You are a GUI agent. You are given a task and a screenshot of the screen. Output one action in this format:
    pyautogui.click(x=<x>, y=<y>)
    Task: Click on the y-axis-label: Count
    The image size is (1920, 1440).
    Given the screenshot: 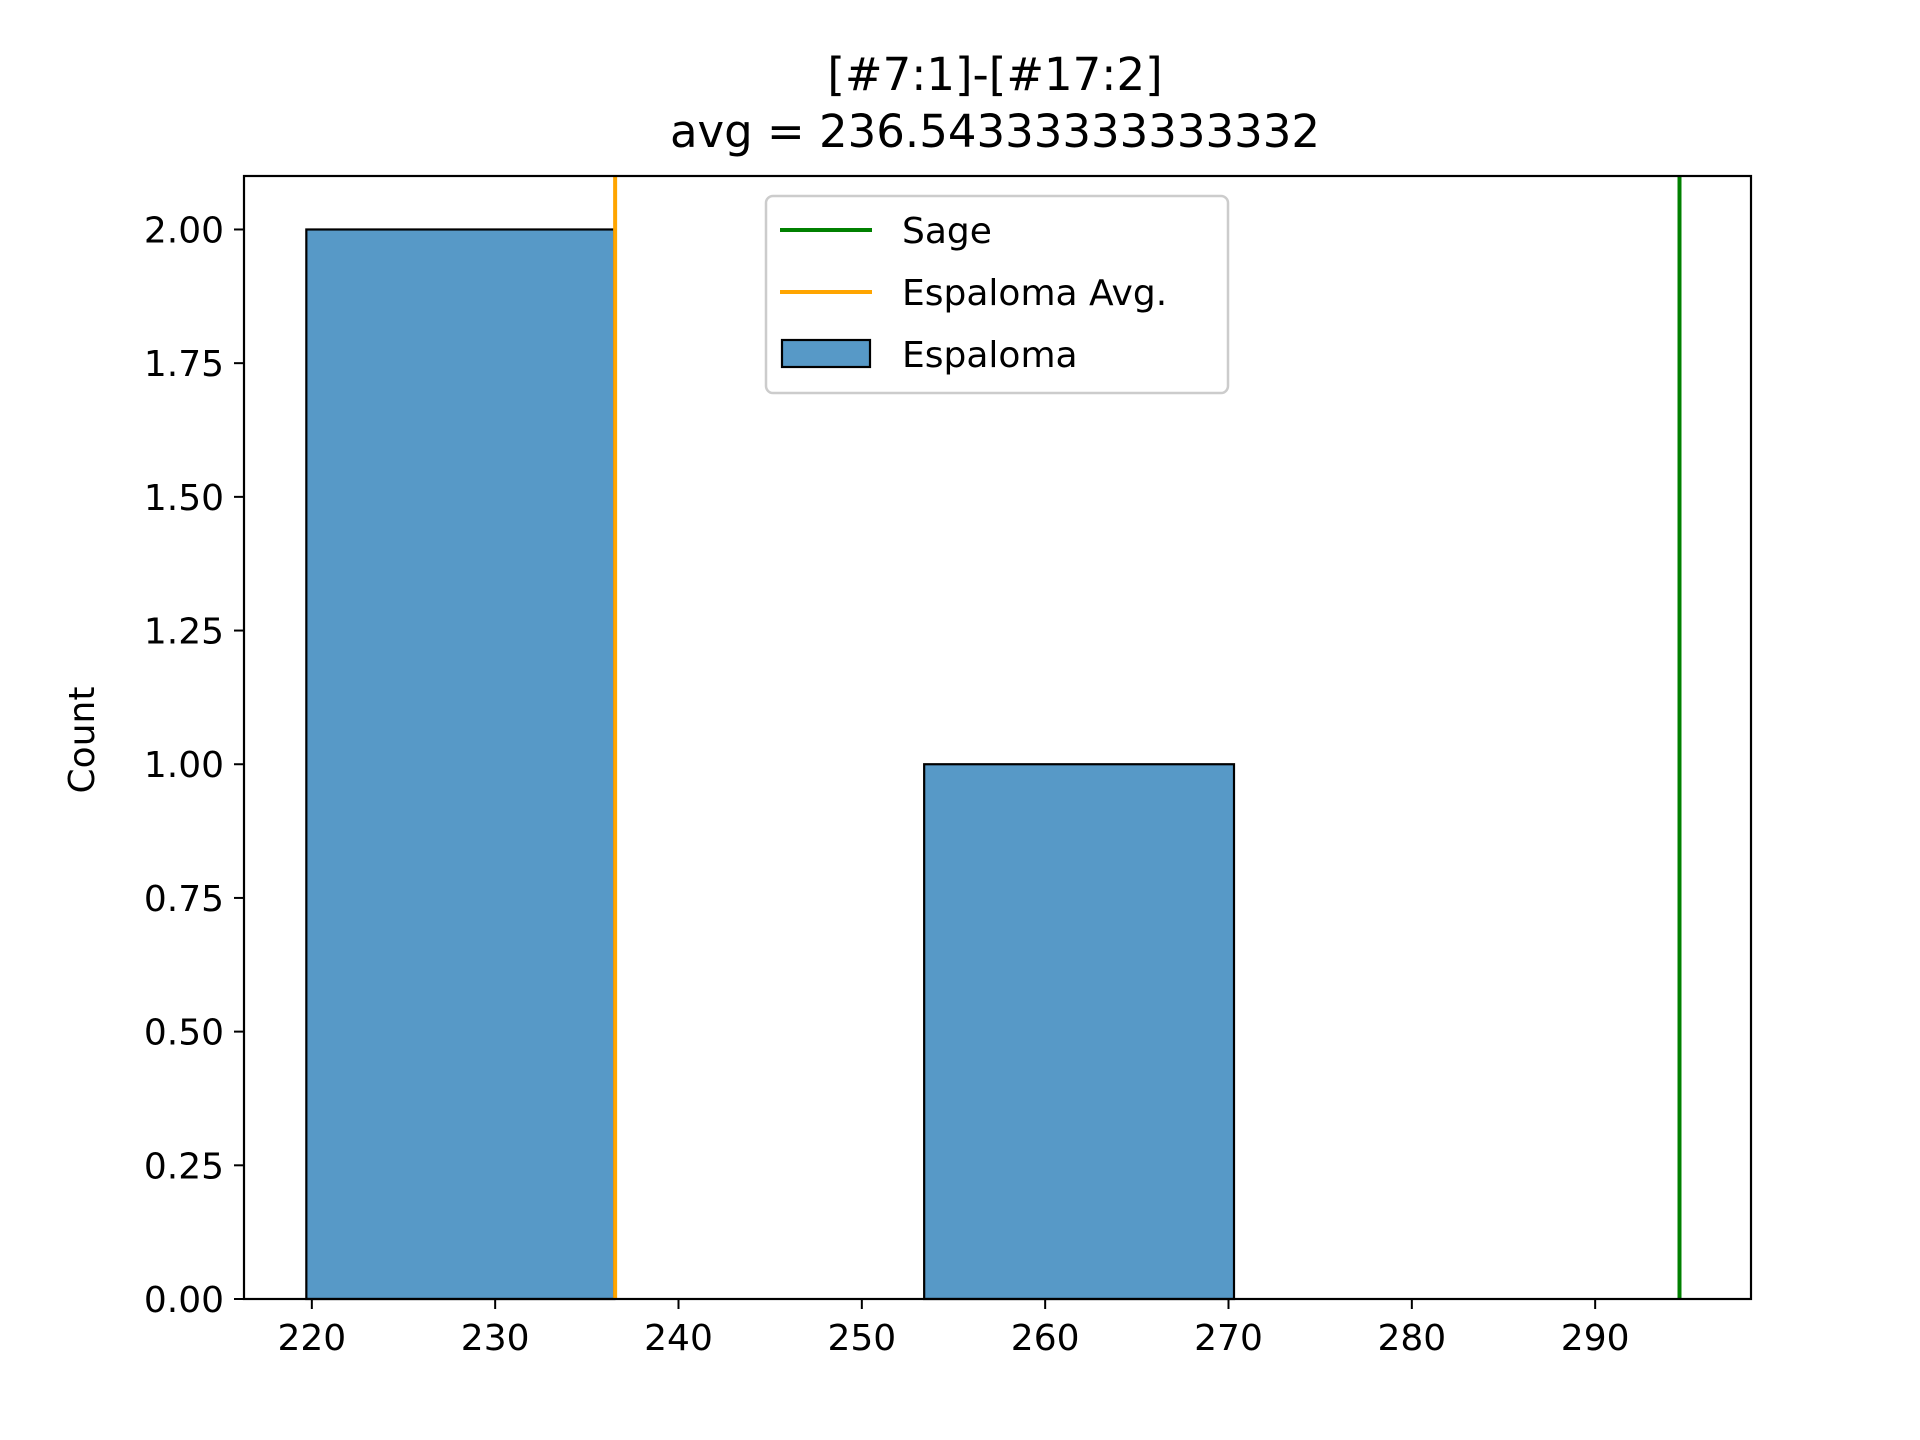 What is the action you would take?
    pyautogui.click(x=82, y=740)
    